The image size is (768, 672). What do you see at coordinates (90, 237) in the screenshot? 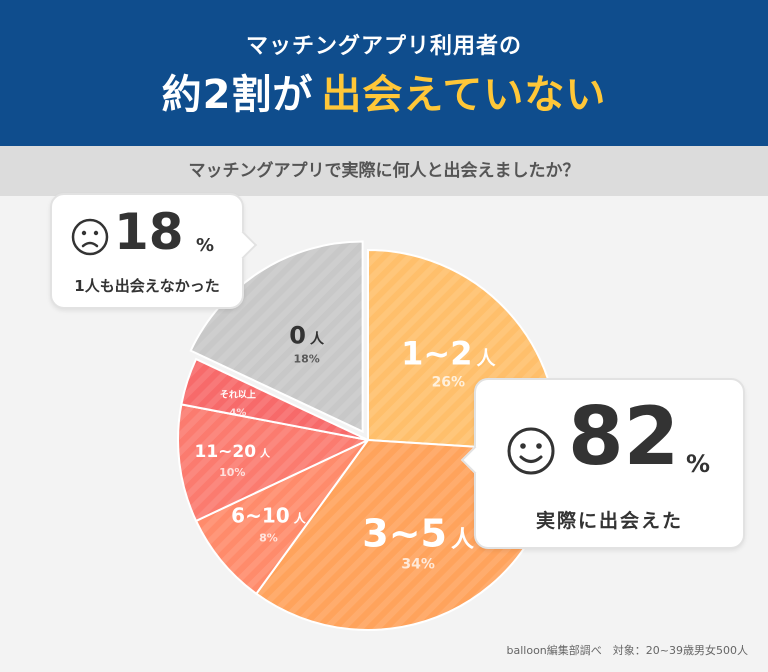
I see `sad-face-icon` at bounding box center [90, 237].